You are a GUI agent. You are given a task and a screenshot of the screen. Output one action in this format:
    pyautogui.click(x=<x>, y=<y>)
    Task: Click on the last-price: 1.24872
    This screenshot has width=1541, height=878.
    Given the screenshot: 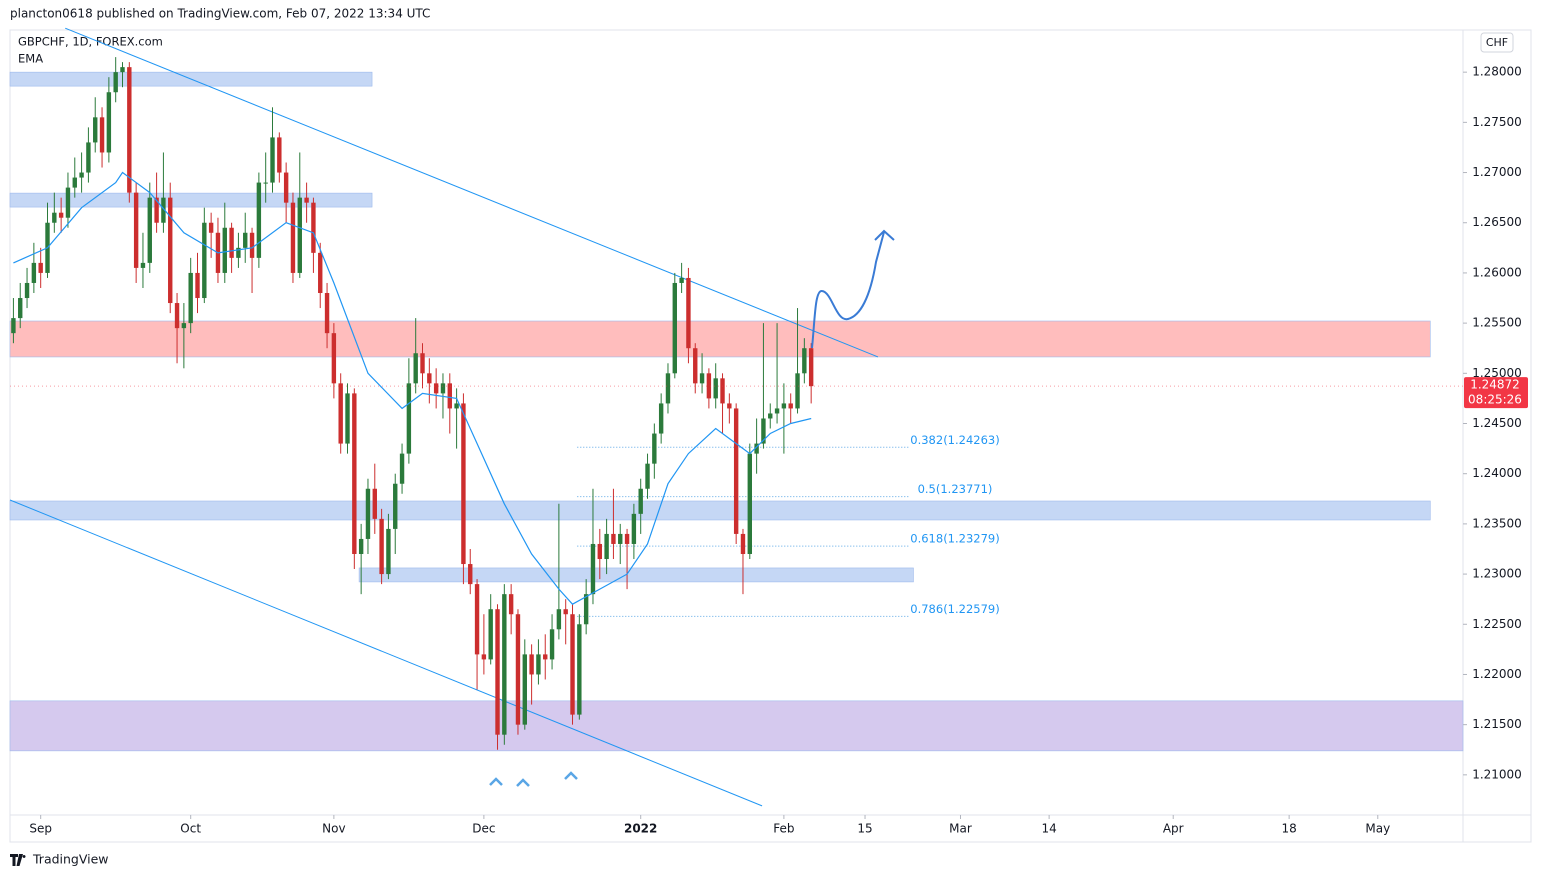 What is the action you would take?
    pyautogui.click(x=1495, y=385)
    